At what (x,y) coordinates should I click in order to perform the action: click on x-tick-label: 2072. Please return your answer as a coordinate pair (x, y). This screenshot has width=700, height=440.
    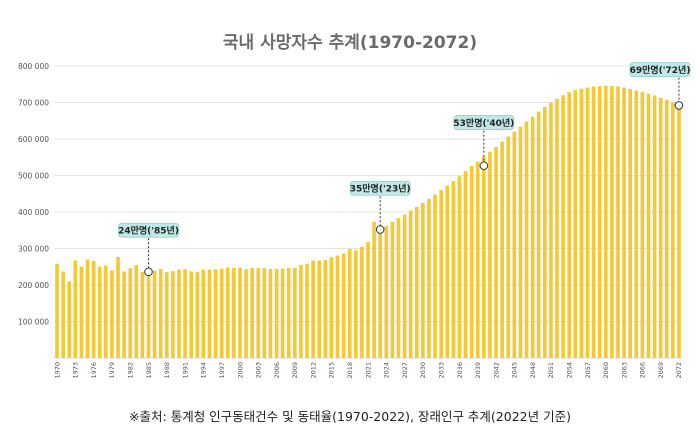
    Looking at the image, I should click on (679, 370).